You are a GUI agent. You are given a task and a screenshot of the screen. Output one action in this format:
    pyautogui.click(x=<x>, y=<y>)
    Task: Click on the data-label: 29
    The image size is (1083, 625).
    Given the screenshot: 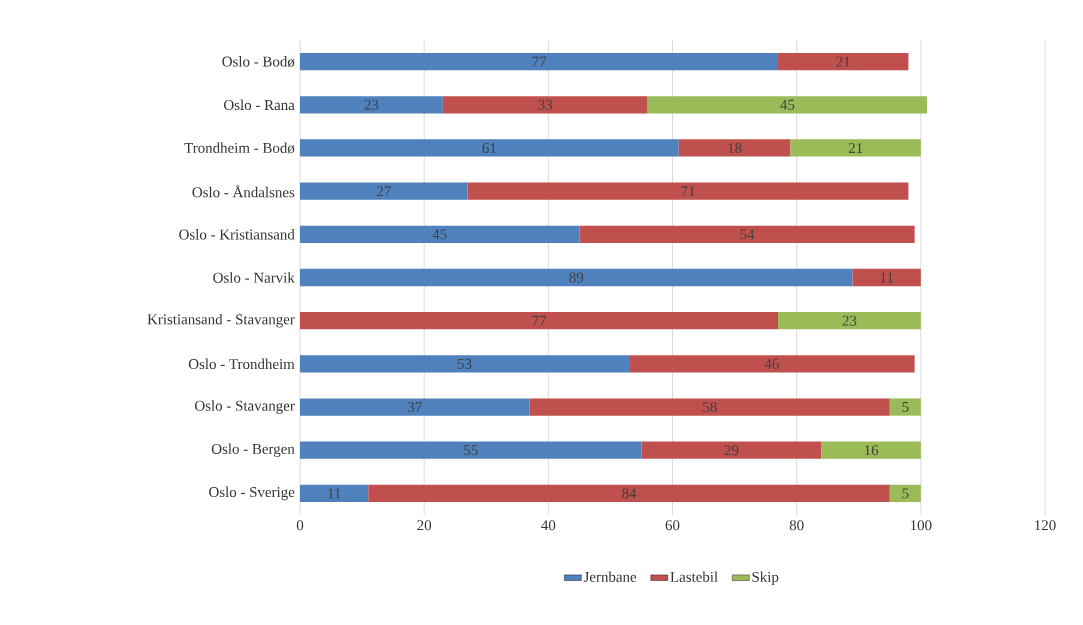 What is the action you would take?
    pyautogui.click(x=731, y=450)
    